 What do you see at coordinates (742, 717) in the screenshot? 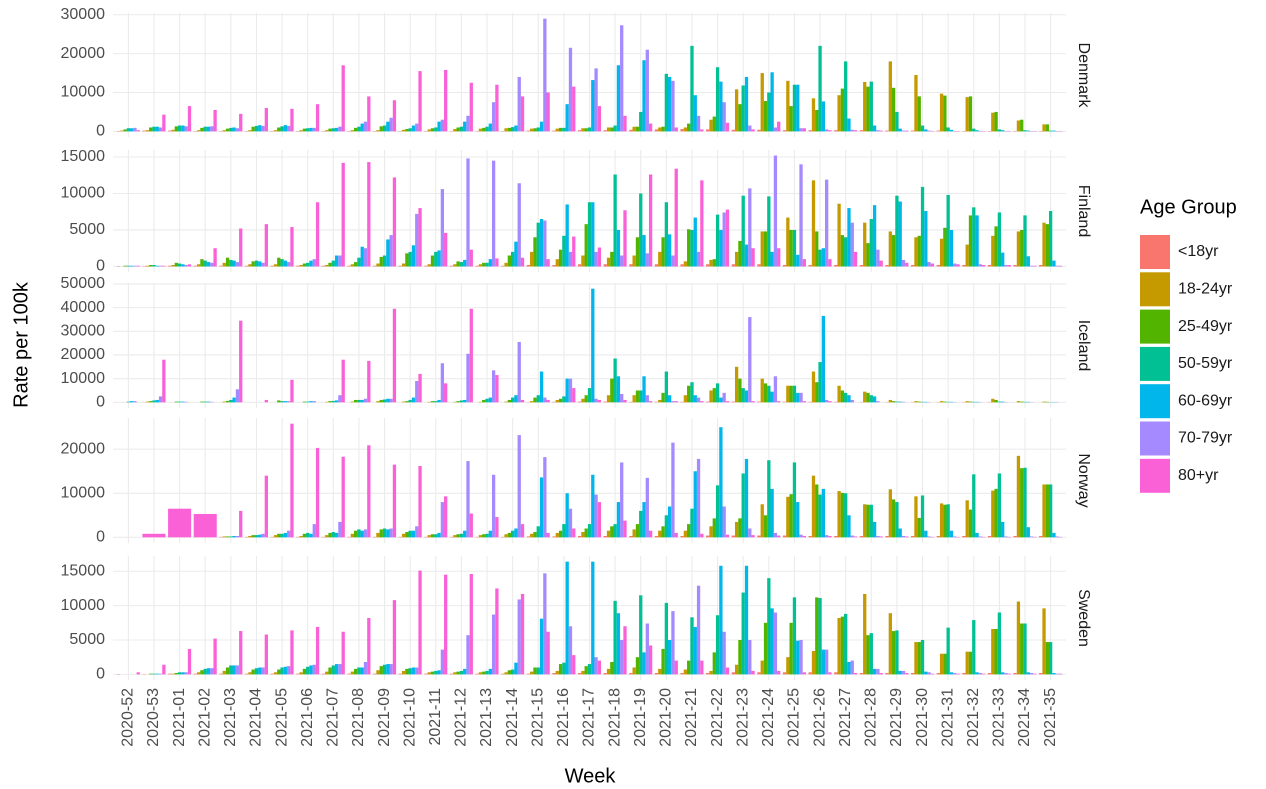
I see `x-tick-label: 2021-23` at bounding box center [742, 717].